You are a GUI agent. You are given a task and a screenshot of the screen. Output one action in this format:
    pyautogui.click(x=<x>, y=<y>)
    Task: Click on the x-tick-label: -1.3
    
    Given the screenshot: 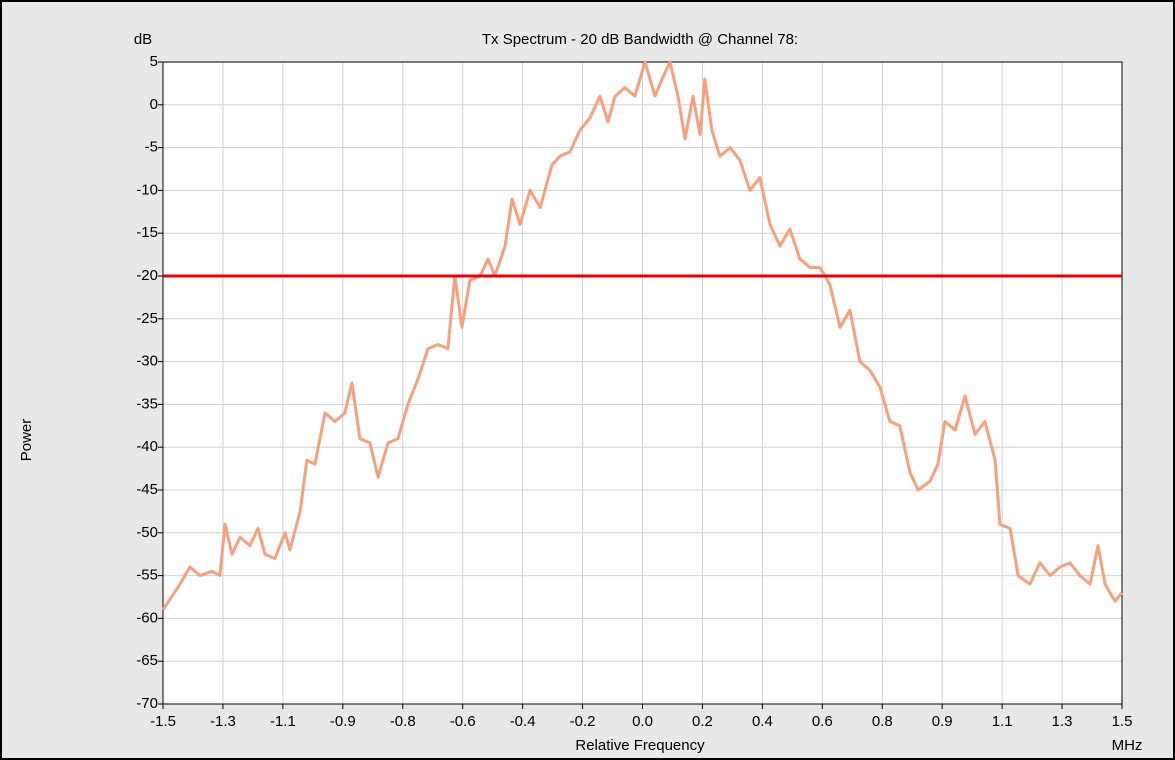 What is the action you would take?
    pyautogui.click(x=223, y=721)
    